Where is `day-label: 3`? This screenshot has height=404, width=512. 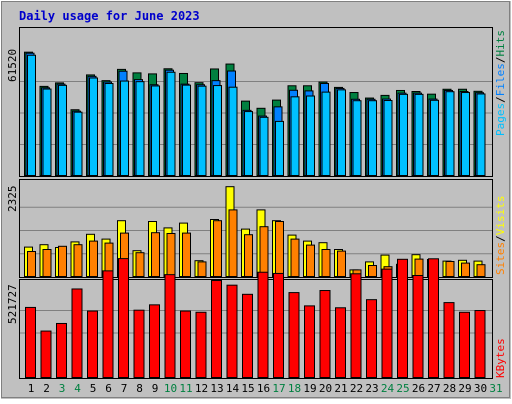 day-label: 3 is located at coordinates (62, 388).